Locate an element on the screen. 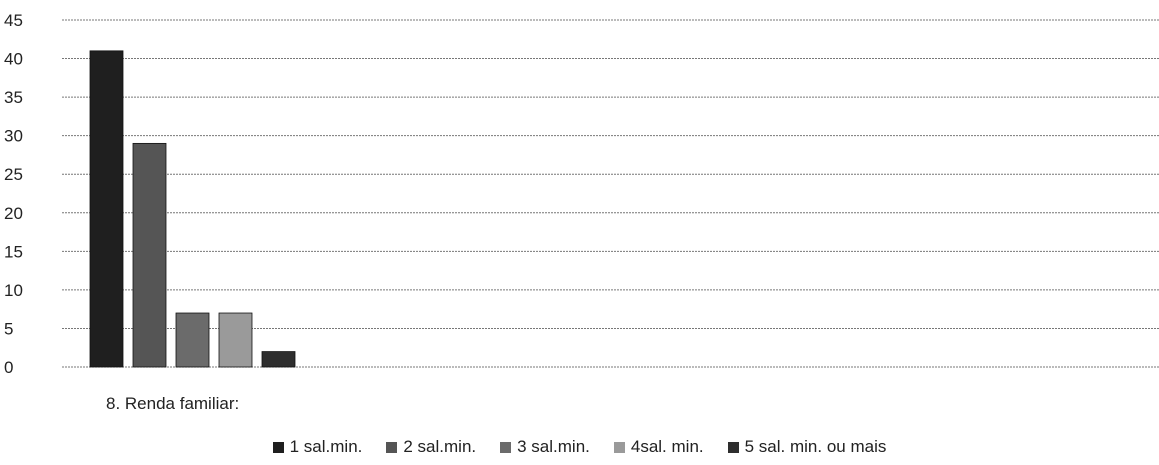  legend-item: 2 sal.min. is located at coordinates (431, 447).